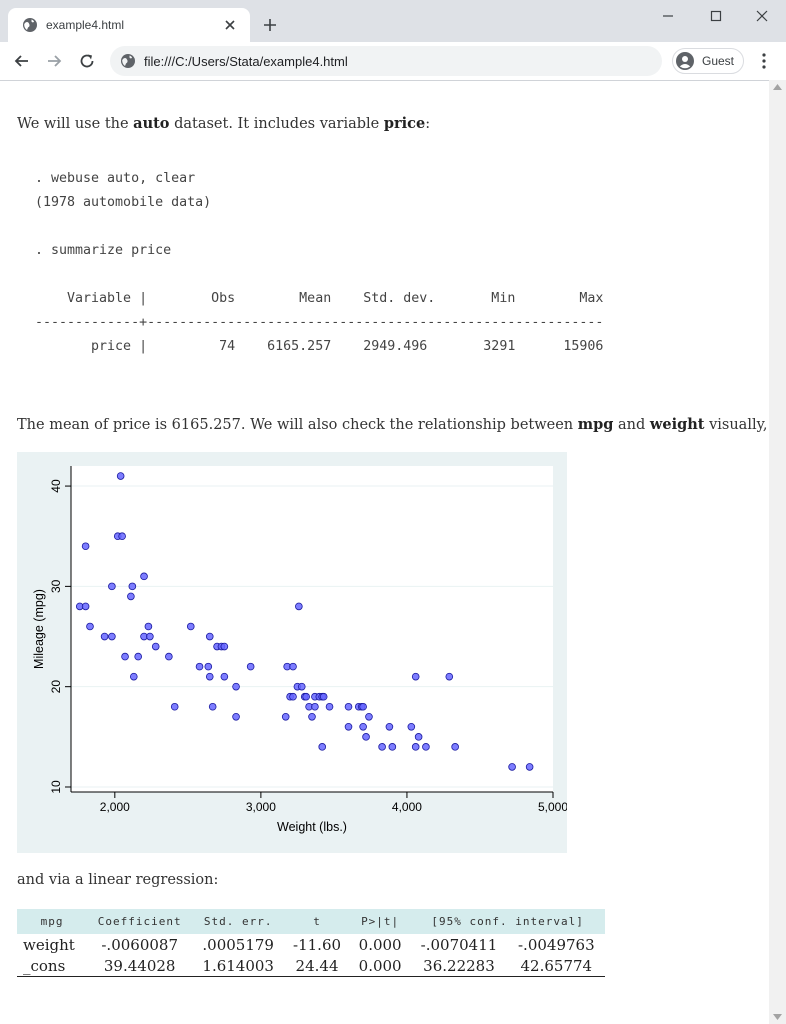 The width and height of the screenshot is (786, 1024). I want to click on col-header-coef: Coefficient, so click(140, 921).